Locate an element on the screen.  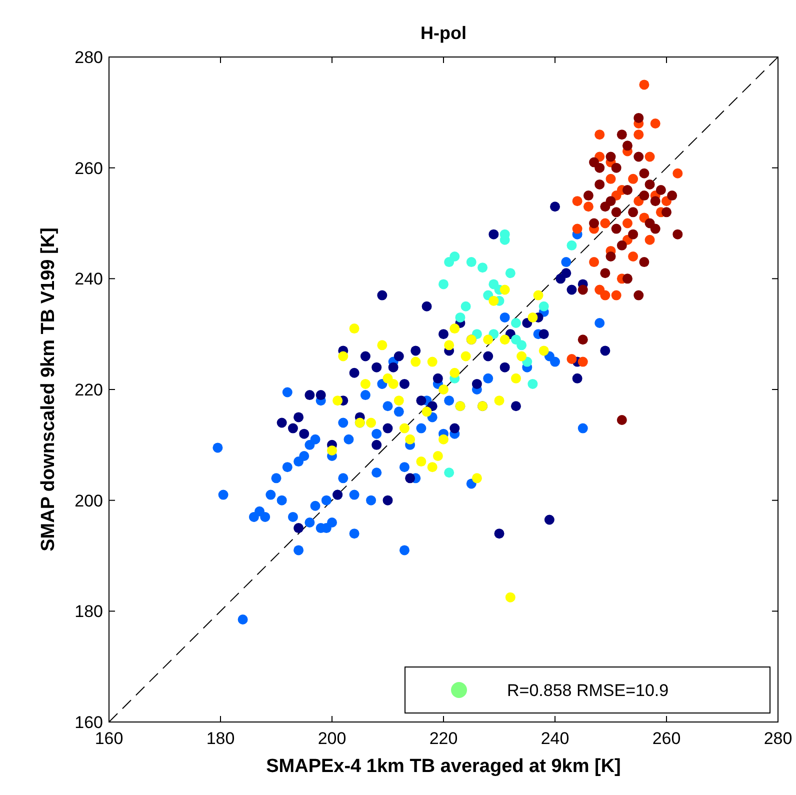
y-tick-label: 280 is located at coordinates (88, 57).